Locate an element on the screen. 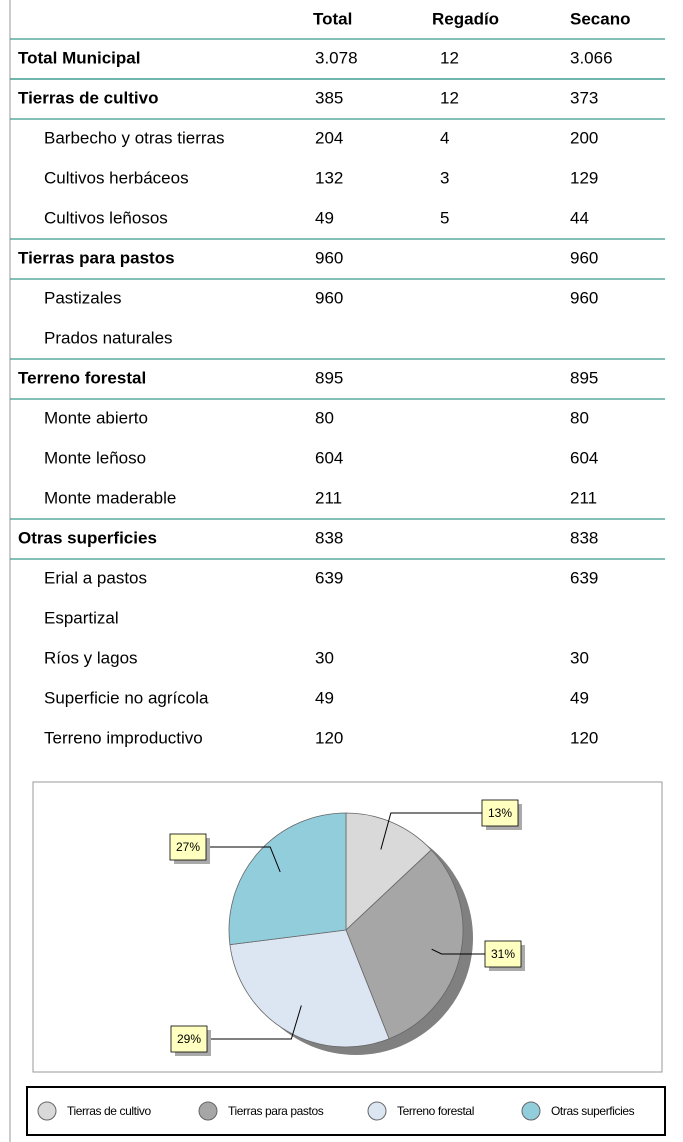 This screenshot has width=683, height=1142. cell: 3.066 is located at coordinates (591, 57).